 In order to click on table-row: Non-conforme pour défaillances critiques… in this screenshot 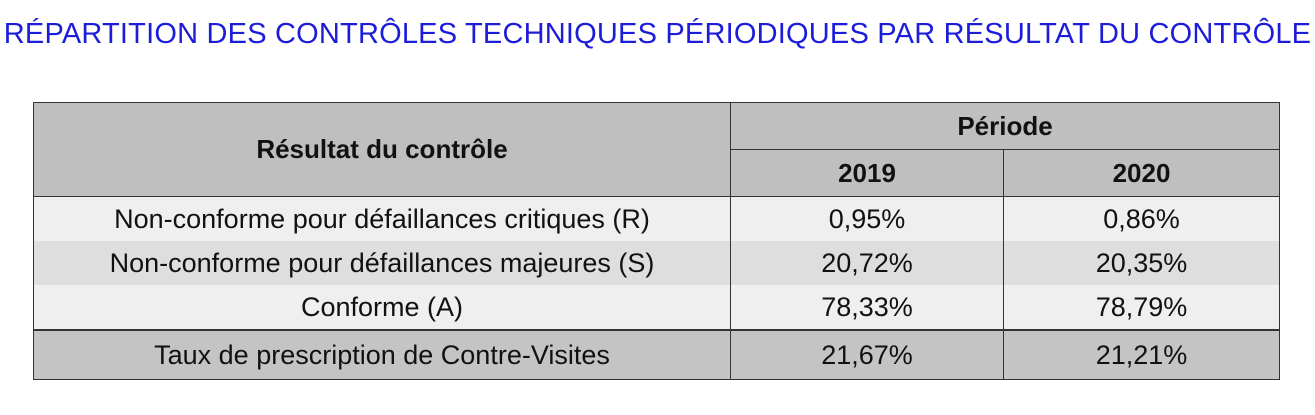, I will do `click(656, 218)`.